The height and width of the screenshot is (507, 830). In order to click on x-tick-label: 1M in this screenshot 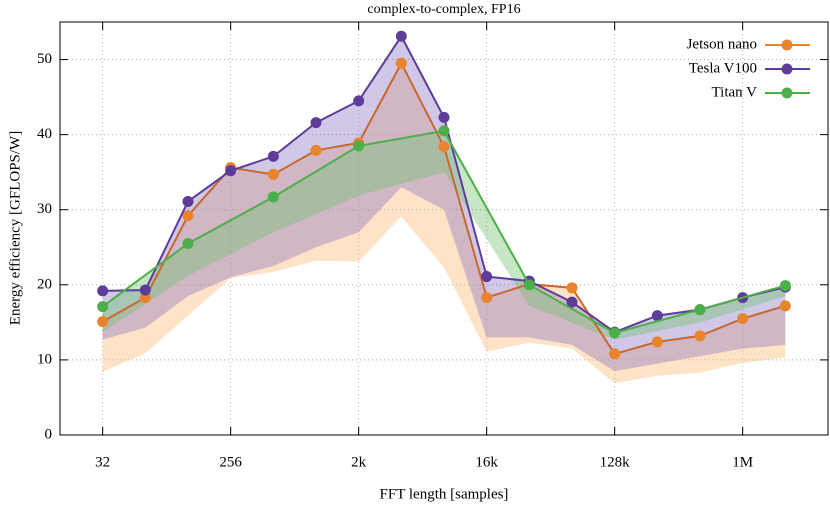, I will do `click(742, 462)`.